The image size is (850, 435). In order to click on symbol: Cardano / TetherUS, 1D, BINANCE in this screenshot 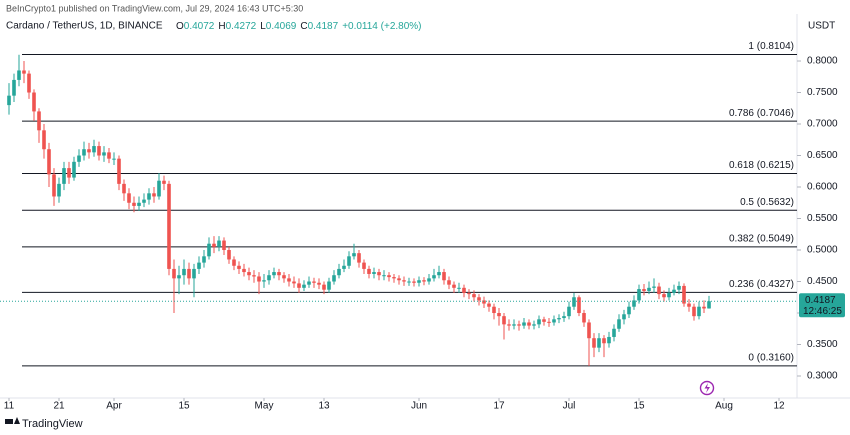, I will do `click(84, 26)`.